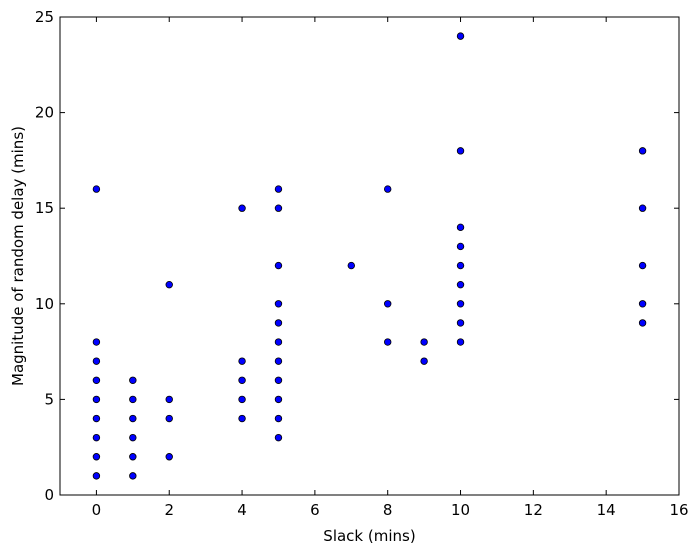 This screenshot has height=554, width=698. I want to click on y-axis-label: Magnitude of random delay (mins), so click(18, 256).